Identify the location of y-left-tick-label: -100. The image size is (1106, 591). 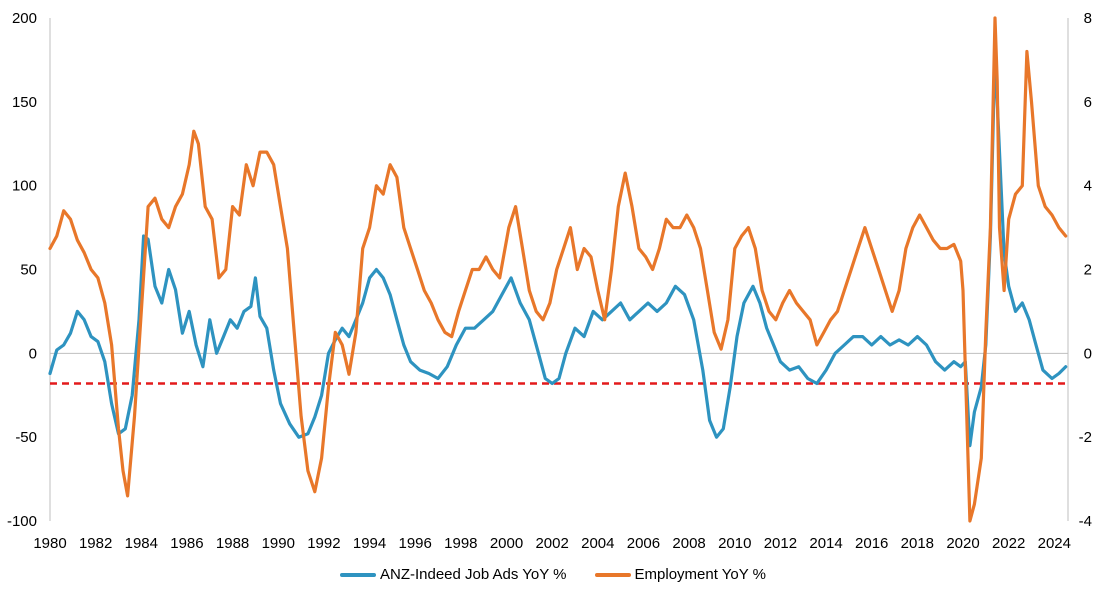
(22, 521).